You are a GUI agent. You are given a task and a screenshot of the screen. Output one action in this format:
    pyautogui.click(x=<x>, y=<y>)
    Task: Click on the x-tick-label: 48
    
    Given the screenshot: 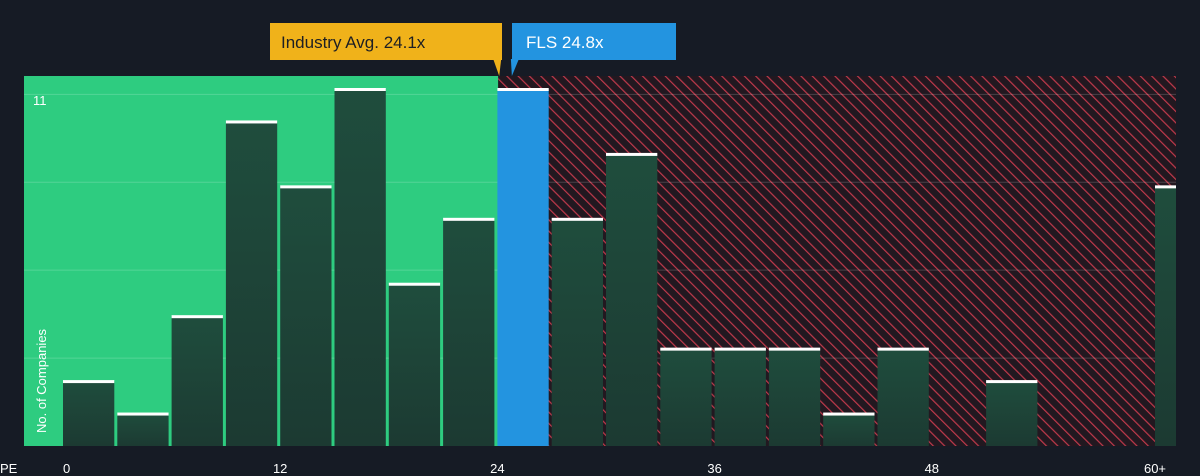 What is the action you would take?
    pyautogui.click(x=932, y=468)
    